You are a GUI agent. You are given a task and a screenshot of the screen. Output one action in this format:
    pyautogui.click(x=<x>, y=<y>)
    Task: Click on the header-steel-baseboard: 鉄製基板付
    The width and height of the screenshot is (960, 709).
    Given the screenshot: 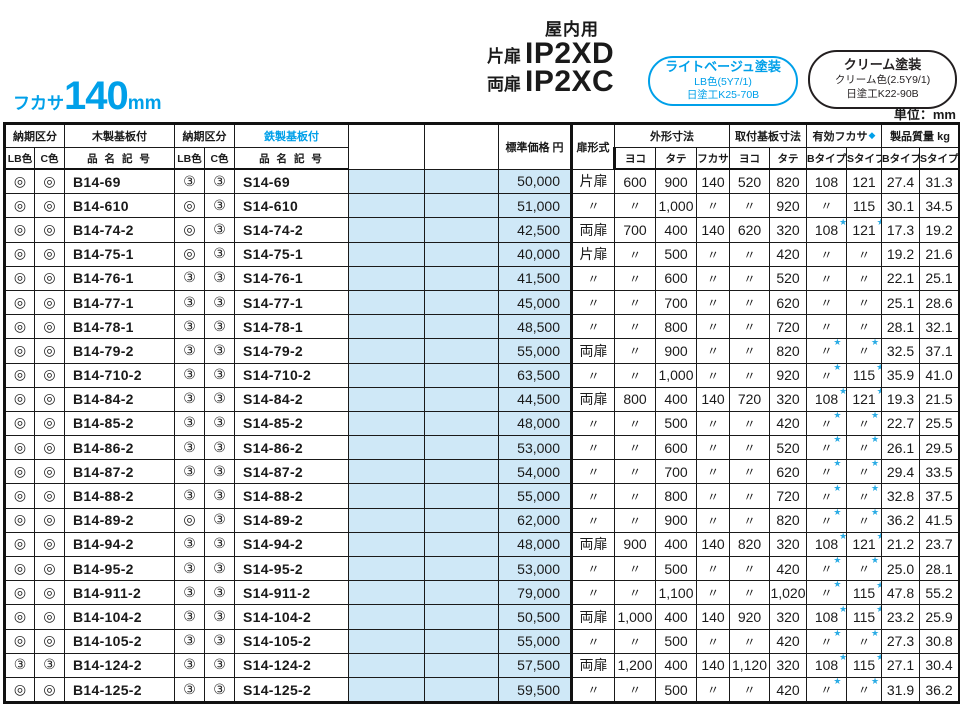 What is the action you would take?
    pyautogui.click(x=291, y=135)
    